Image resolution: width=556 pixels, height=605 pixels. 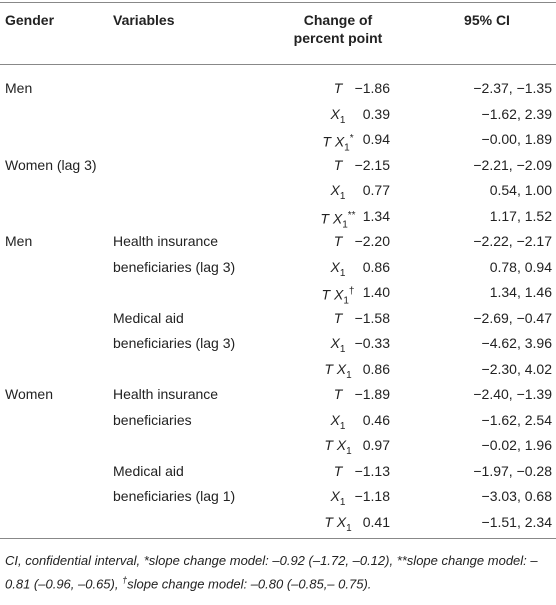 I want to click on term-sup: †, so click(x=351, y=291).